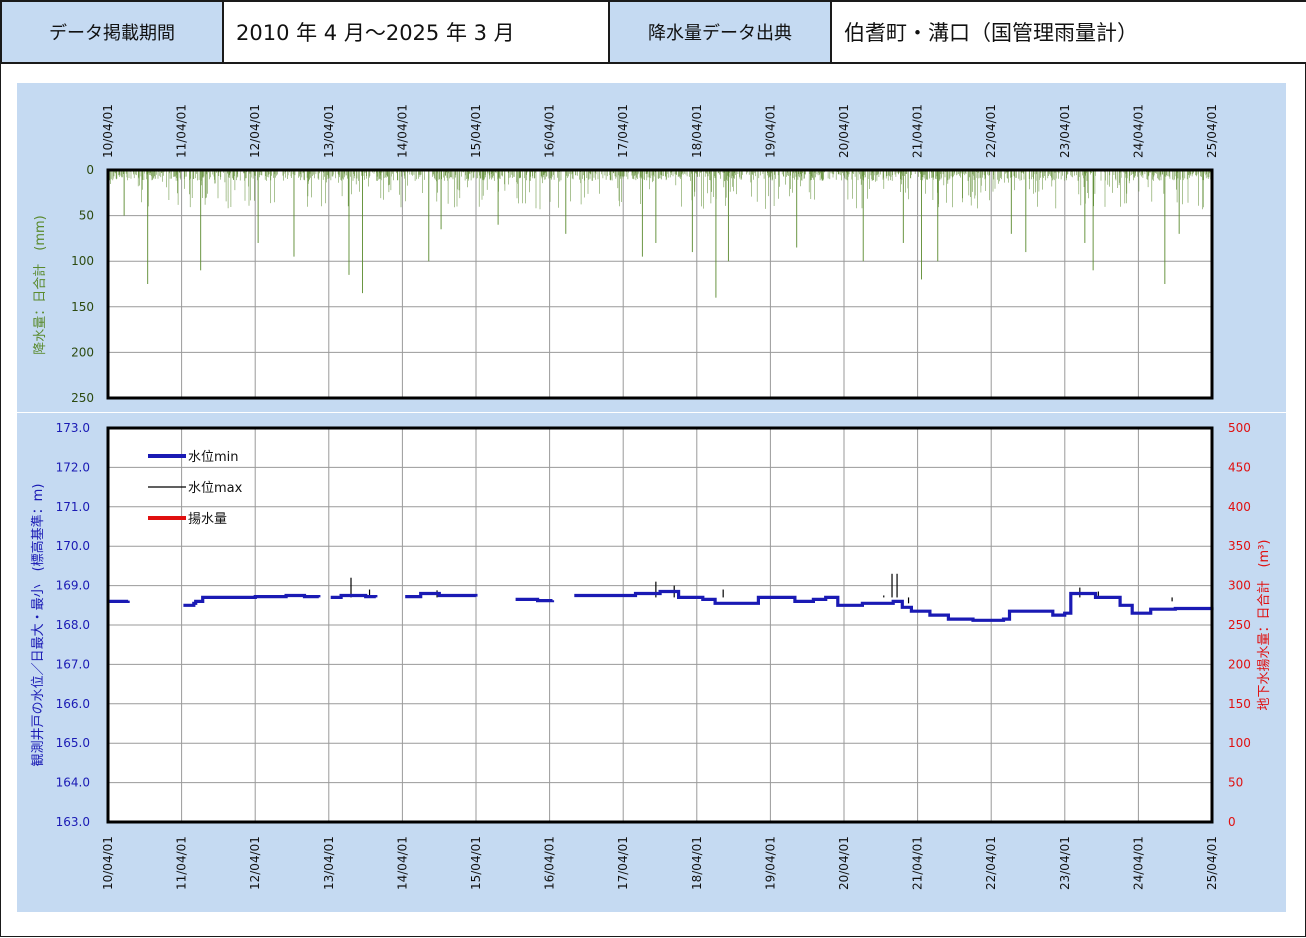 The height and width of the screenshot is (938, 1306). What do you see at coordinates (112, 32) in the screenshot?
I see `period-label: データ掲載期間` at bounding box center [112, 32].